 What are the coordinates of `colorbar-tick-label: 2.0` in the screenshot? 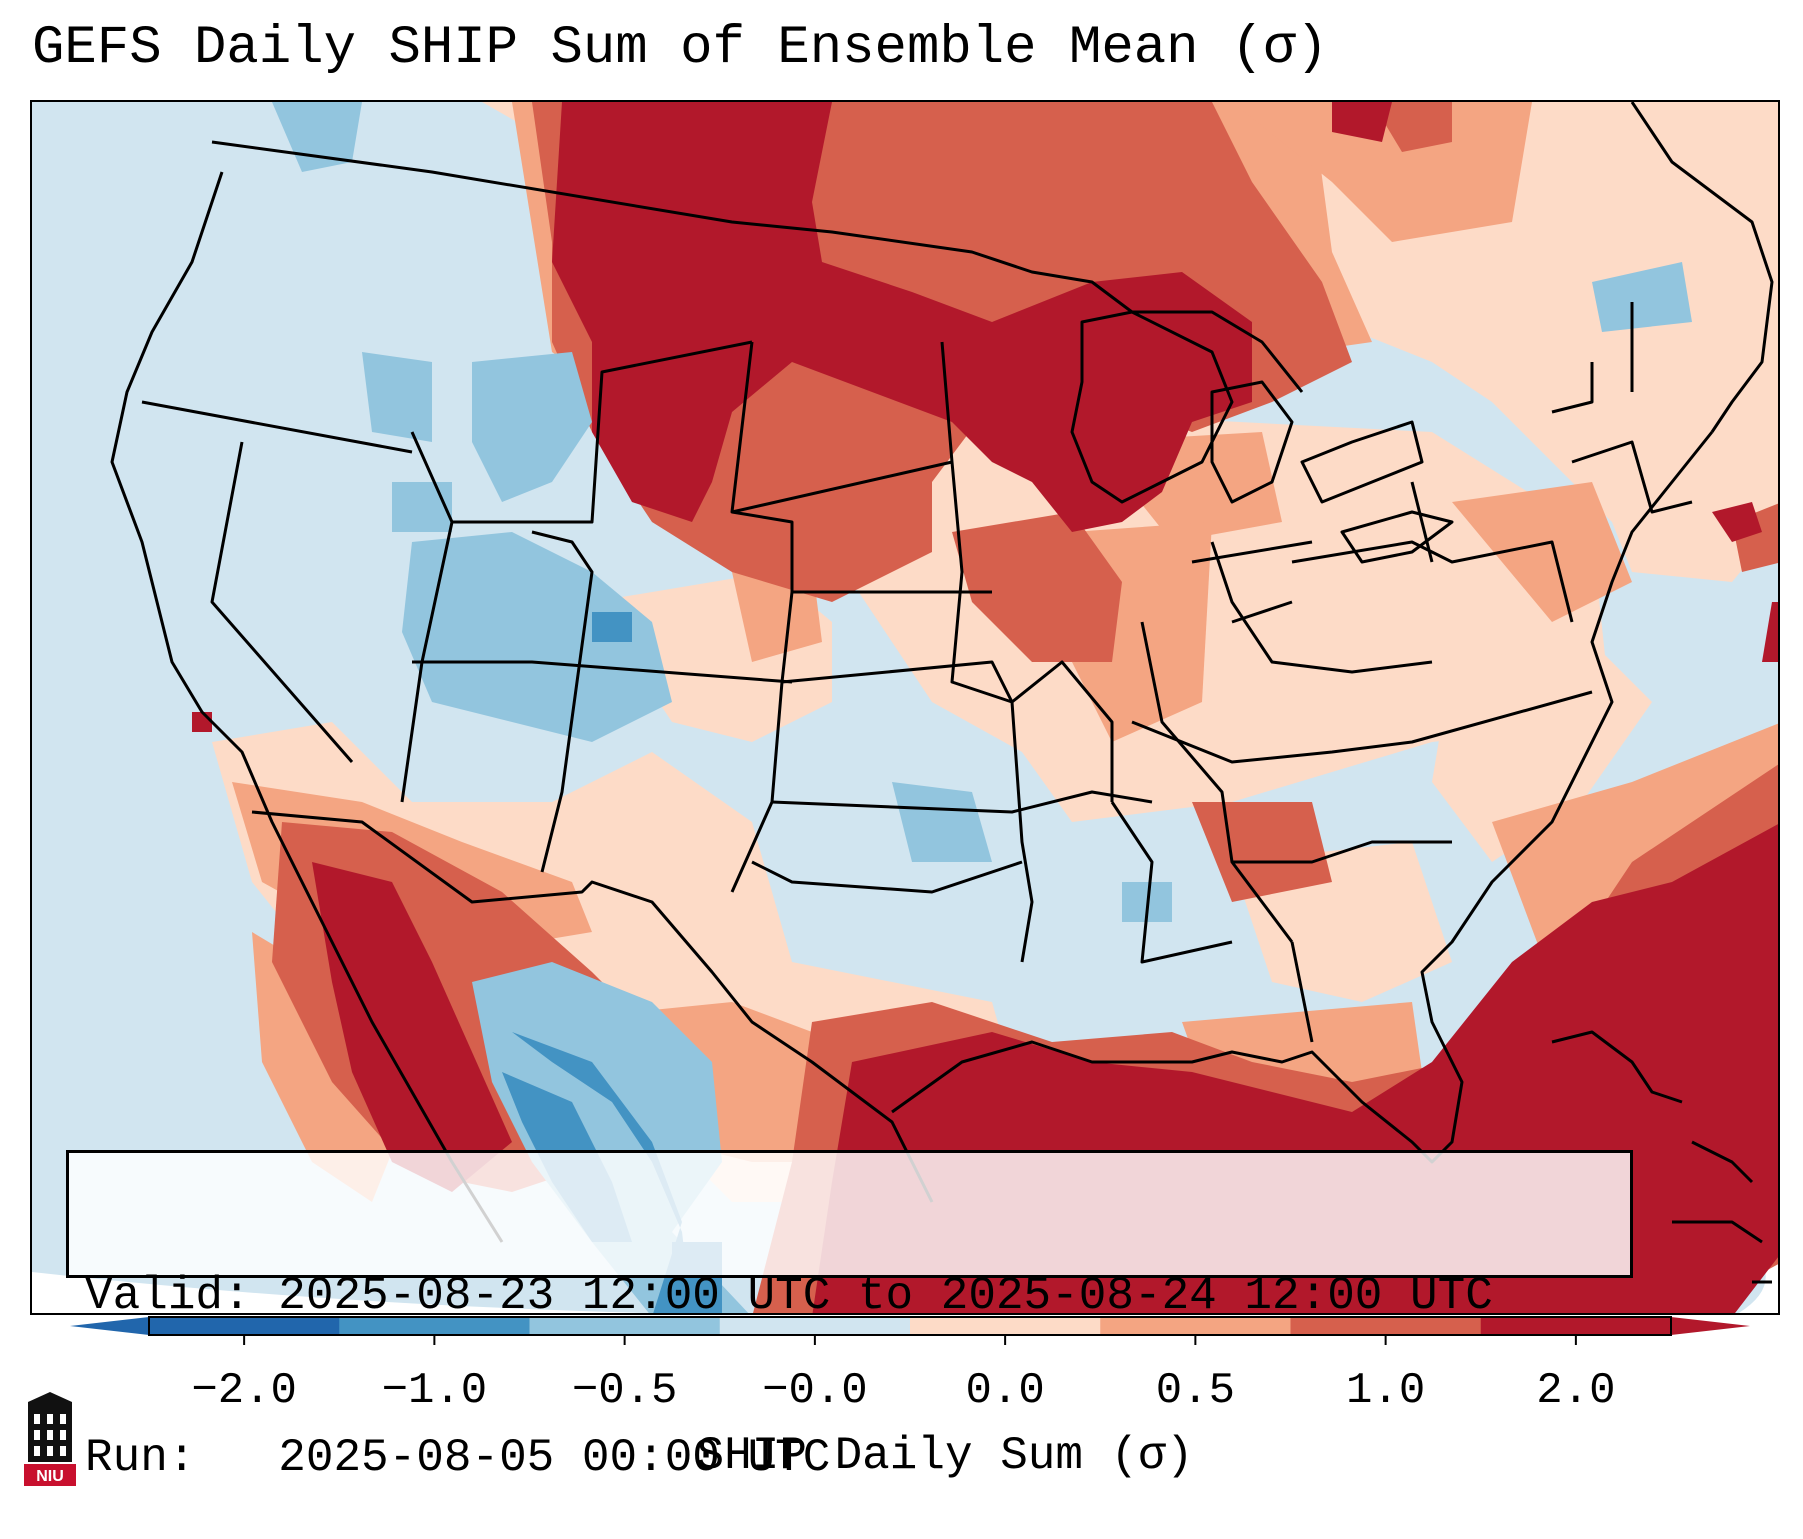 It's located at (1576, 1391).